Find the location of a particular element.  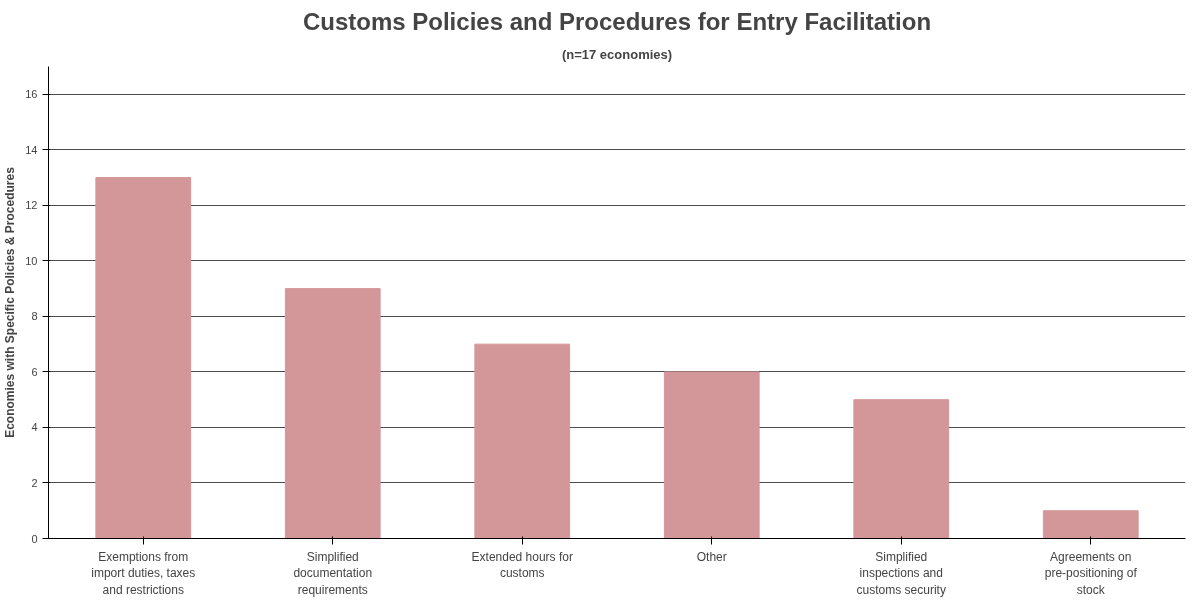

y-axis-title: Economies with Specific Policies & Procedures is located at coordinates (10, 302).